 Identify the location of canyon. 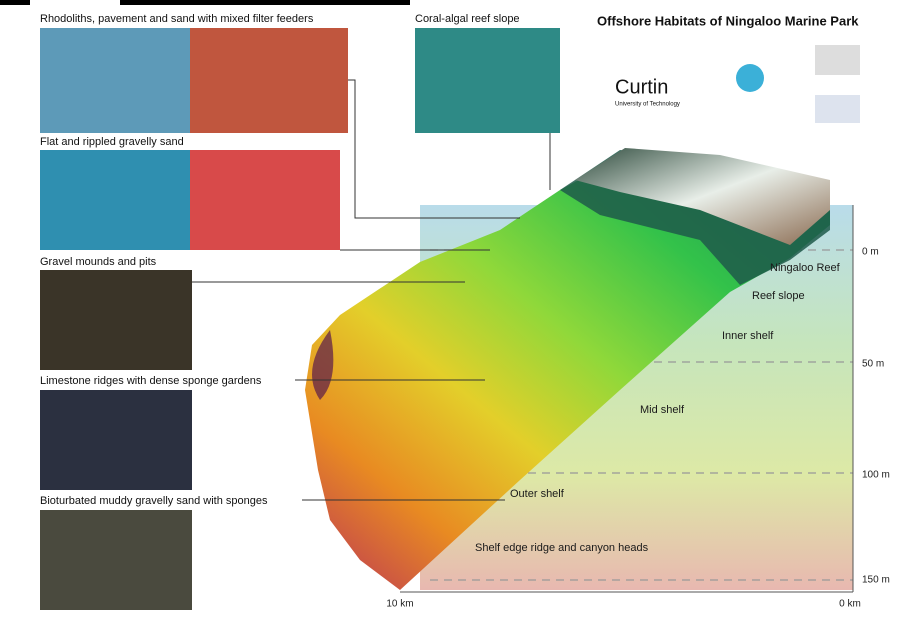
(323, 365).